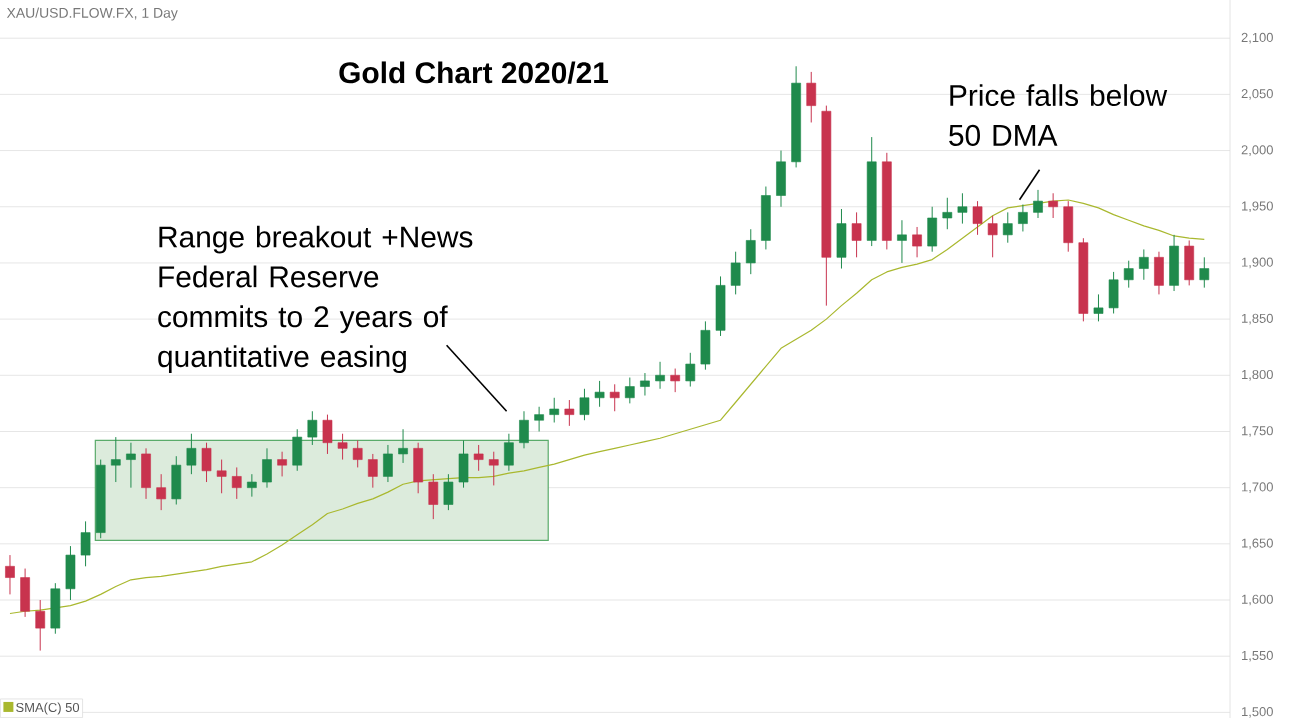 Image resolution: width=1290 pixels, height=718 pixels. What do you see at coordinates (474, 72) in the screenshot?
I see `text: Gold Chart 2020/21` at bounding box center [474, 72].